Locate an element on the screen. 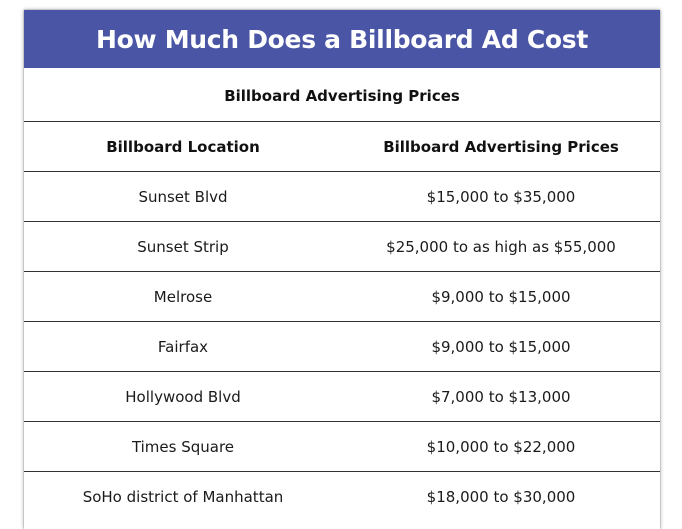  table-row: Fairfax $9,000 to $15,000 is located at coordinates (342, 347).